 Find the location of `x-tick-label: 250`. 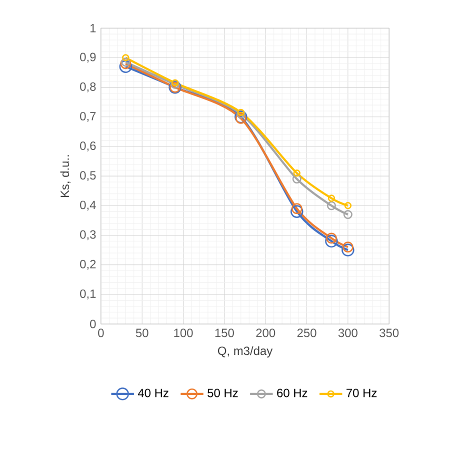

x-tick-label: 250 is located at coordinates (306, 333).